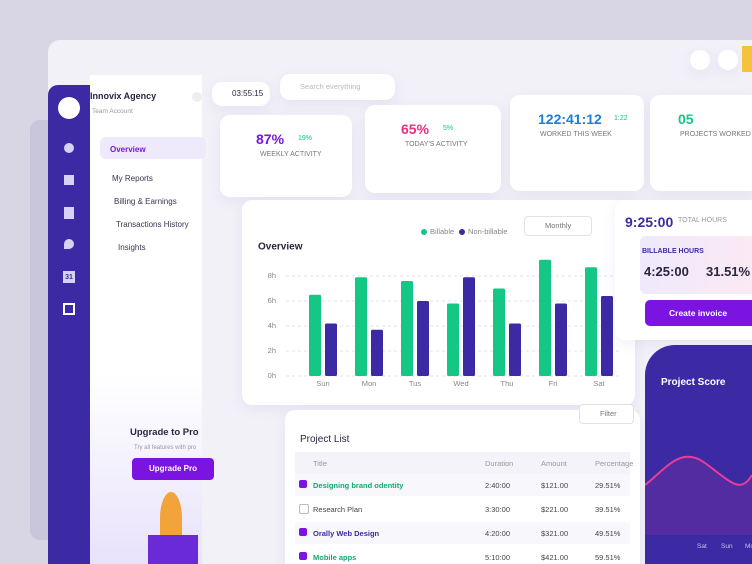  What do you see at coordinates (507, 383) in the screenshot?
I see `x-tick-label: Thu` at bounding box center [507, 383].